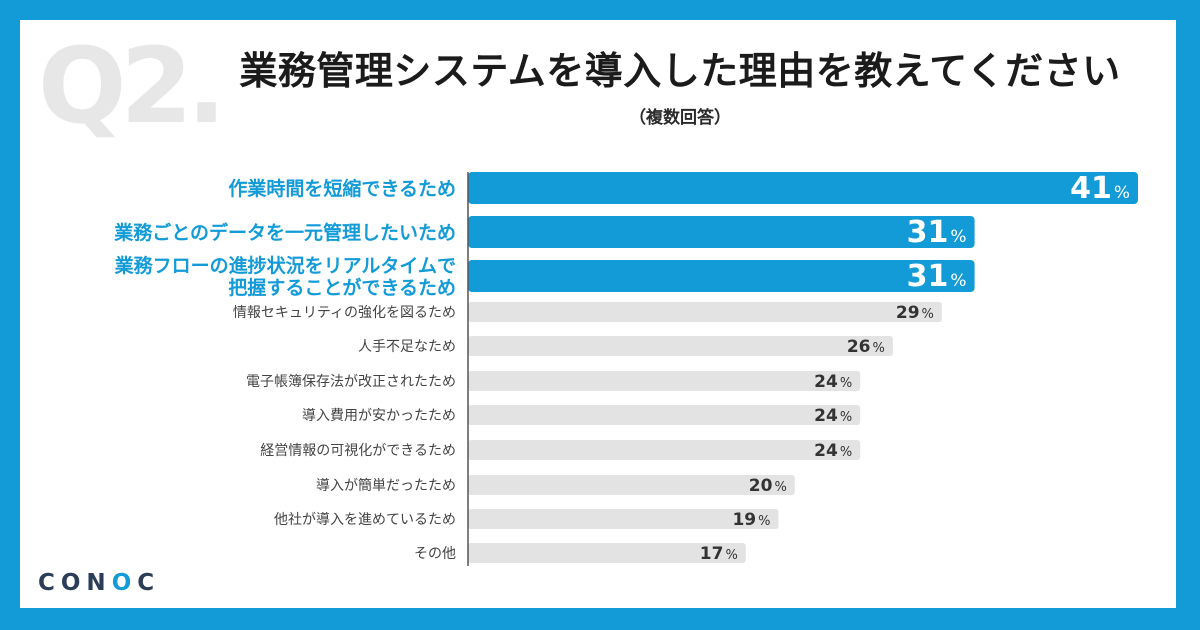 The image size is (1200, 630). Describe the element at coordinates (124, 583) in the screenshot. I see `logo-text-accent: O` at that location.